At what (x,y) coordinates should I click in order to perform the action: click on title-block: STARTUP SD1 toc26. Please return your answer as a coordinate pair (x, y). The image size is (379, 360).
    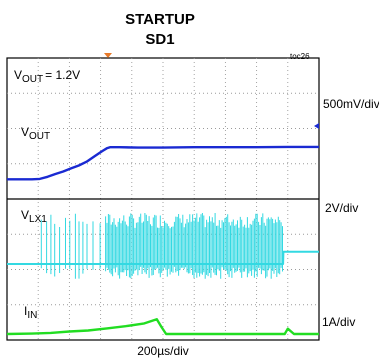
    Looking at the image, I should click on (217, 36).